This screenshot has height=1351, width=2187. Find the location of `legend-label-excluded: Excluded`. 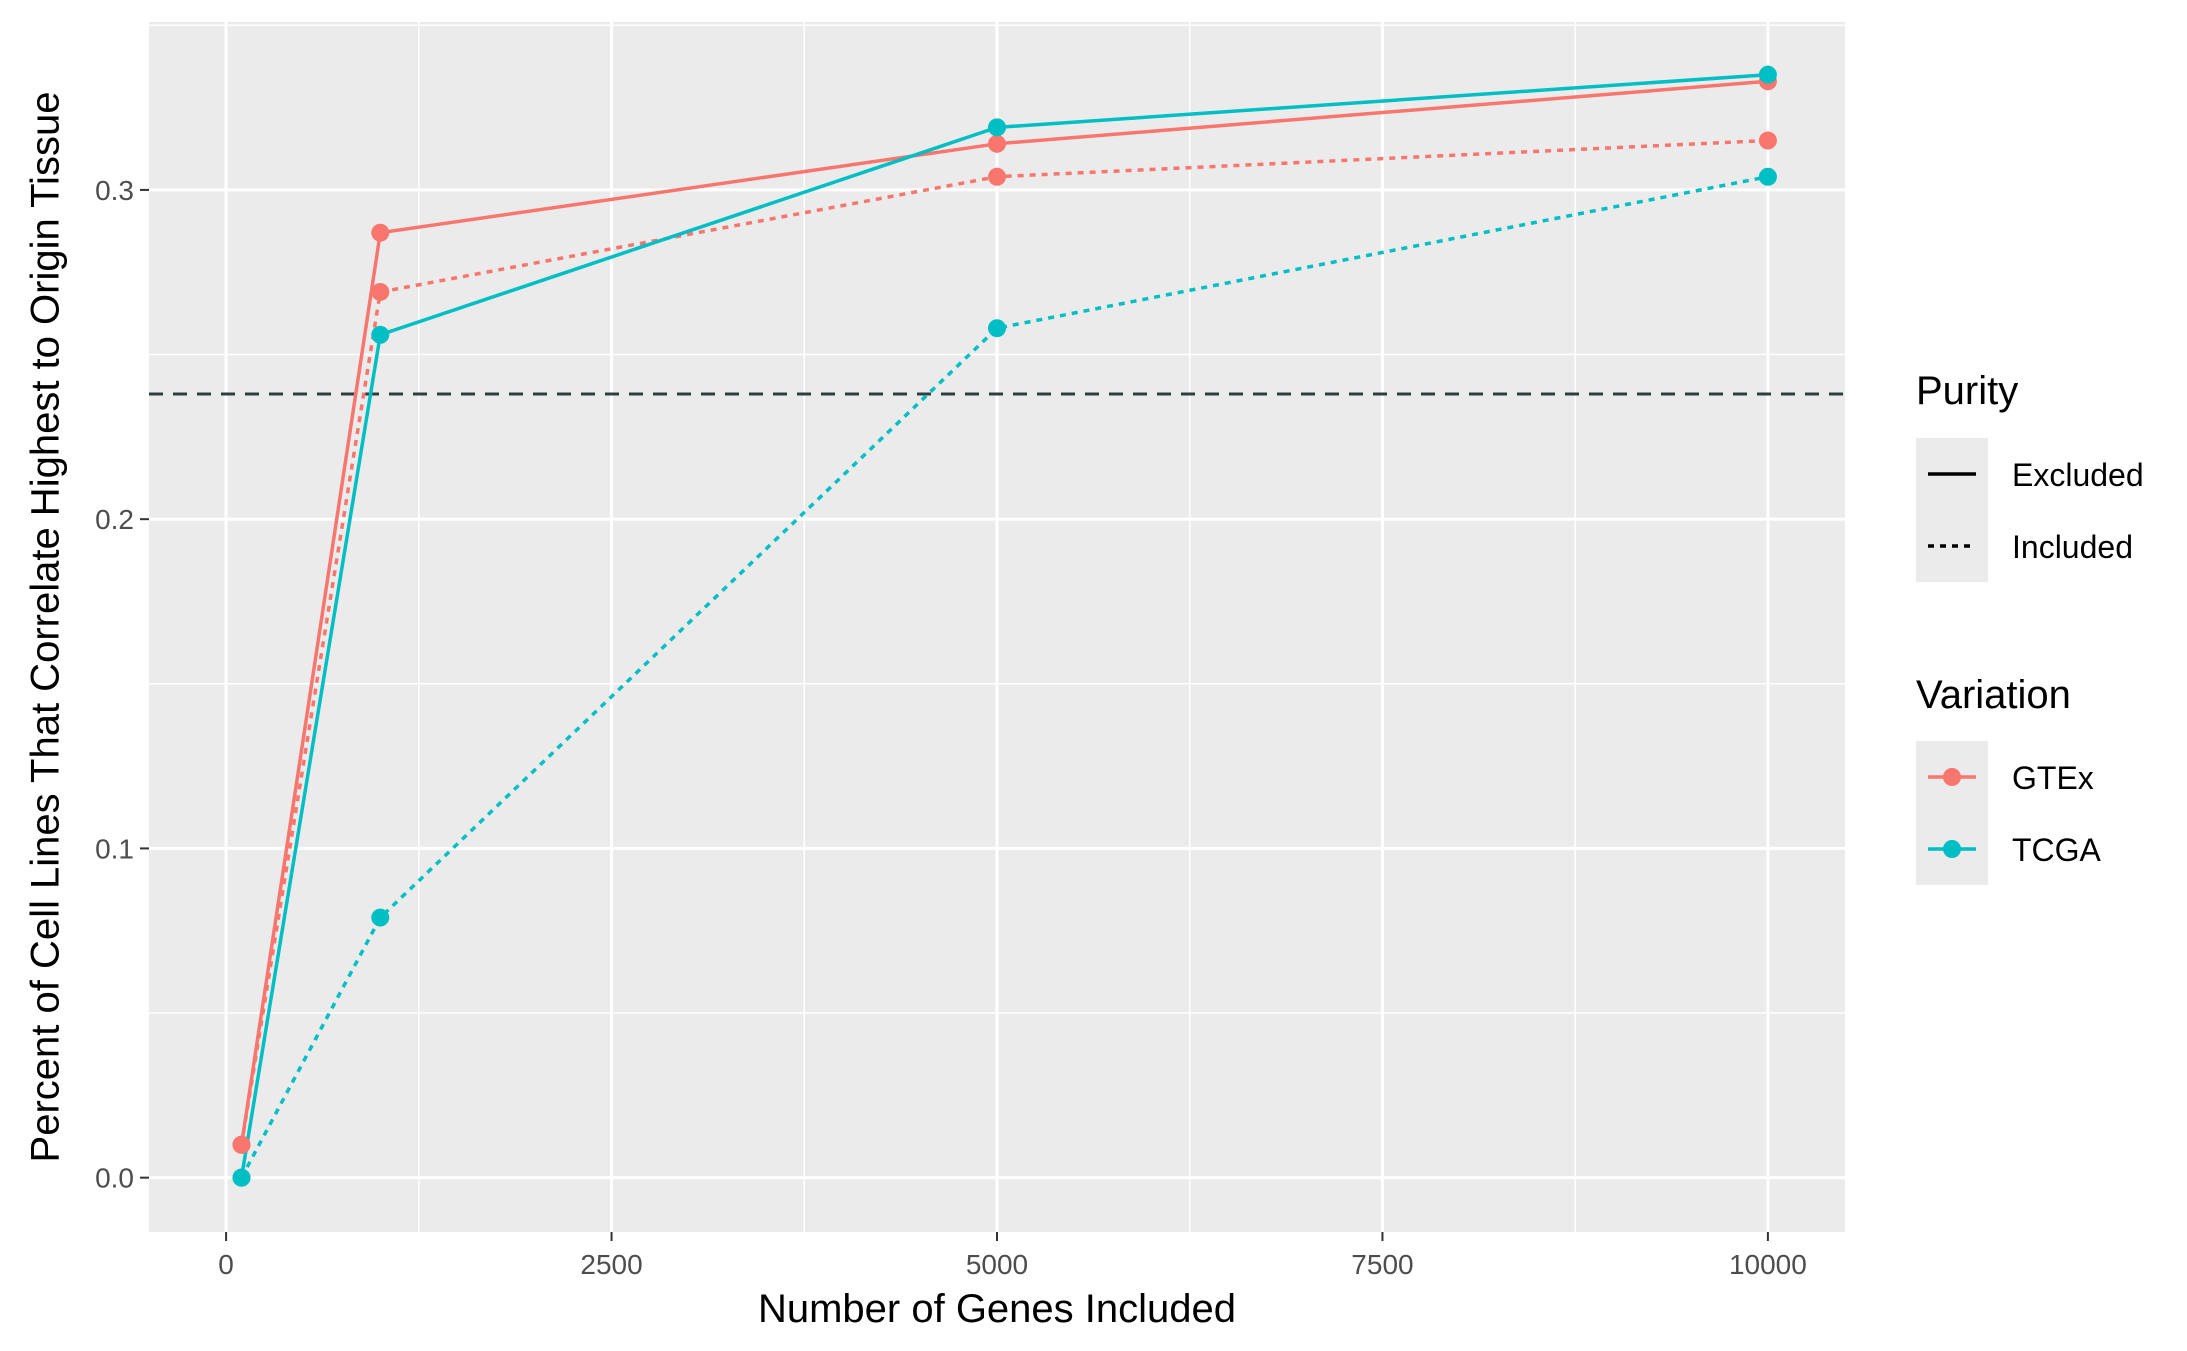

legend-label-excluded: Excluded is located at coordinates (2078, 475).